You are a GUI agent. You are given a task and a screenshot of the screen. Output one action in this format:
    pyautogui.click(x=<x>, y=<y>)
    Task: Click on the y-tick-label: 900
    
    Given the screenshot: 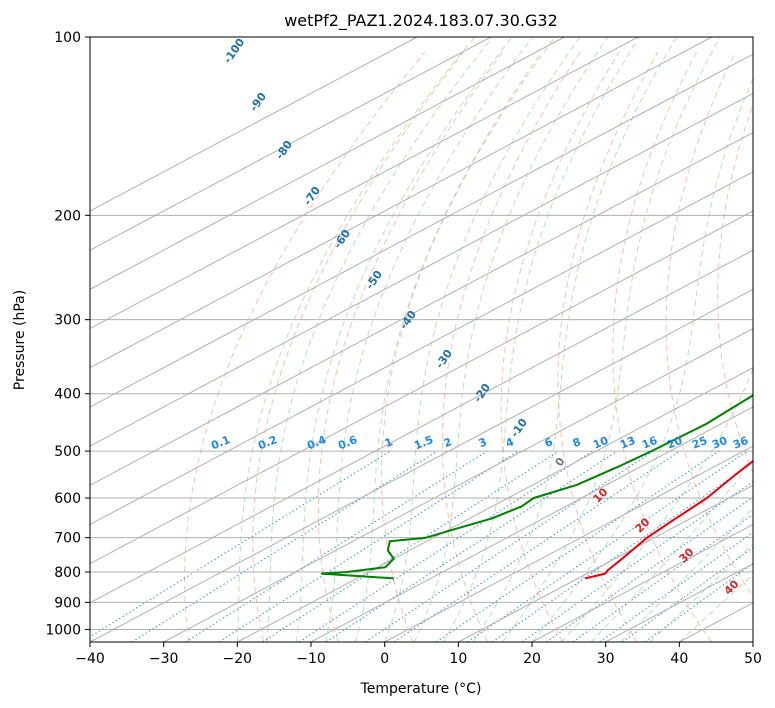 What is the action you would take?
    pyautogui.click(x=67, y=603)
    